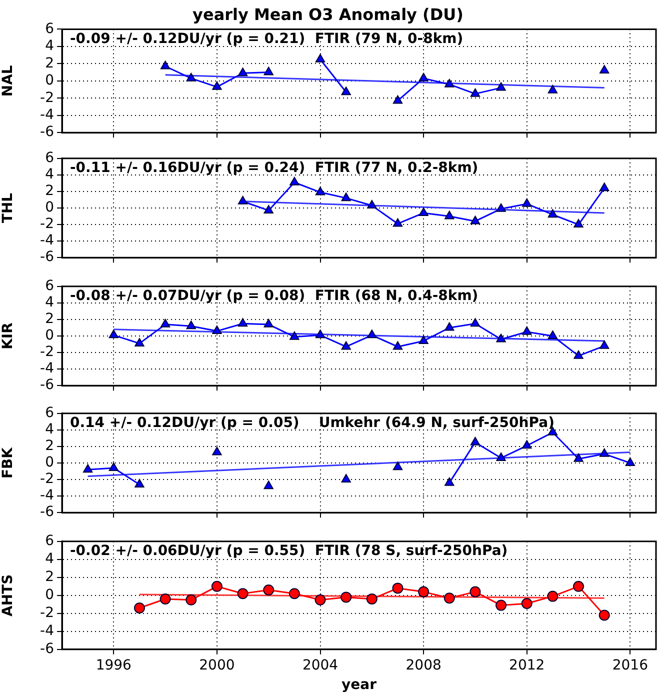 The image size is (666, 693). What do you see at coordinates (8, 336) in the screenshot?
I see `y-axis-title: KIR` at bounding box center [8, 336].